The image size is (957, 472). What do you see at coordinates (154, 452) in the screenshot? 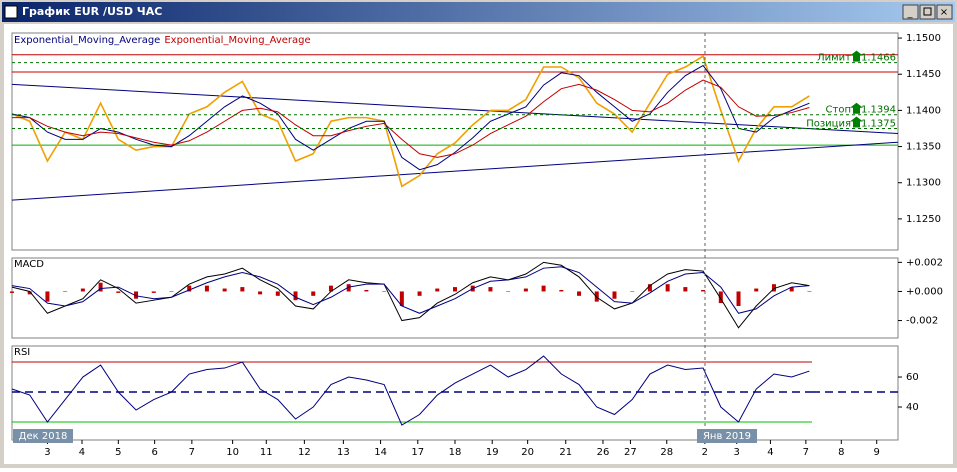
I see `x-tick-label: 6` at bounding box center [154, 452].